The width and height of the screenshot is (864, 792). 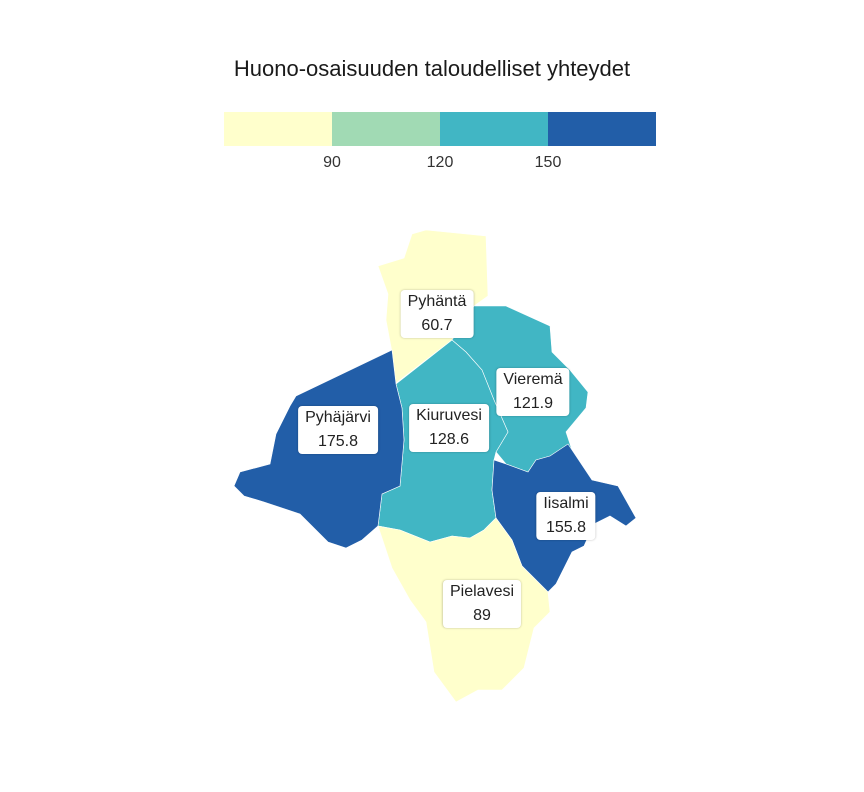 I want to click on label-pyhajarvi: Pyhäjärvi 175.8, so click(x=338, y=430).